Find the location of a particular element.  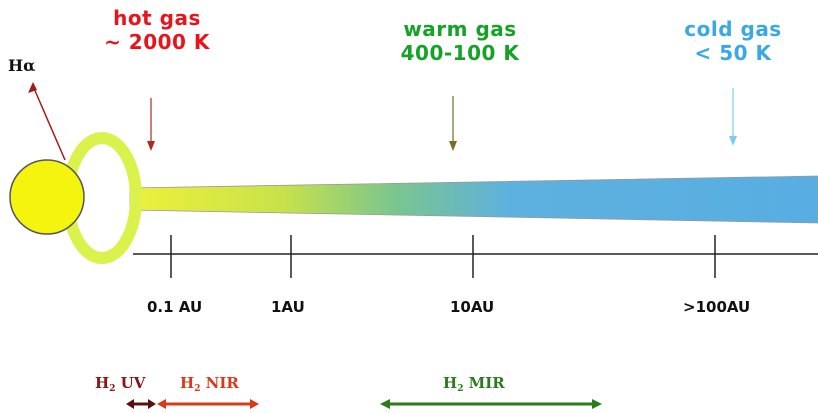

hot-gas-pointer-head is located at coordinates (151, 146).